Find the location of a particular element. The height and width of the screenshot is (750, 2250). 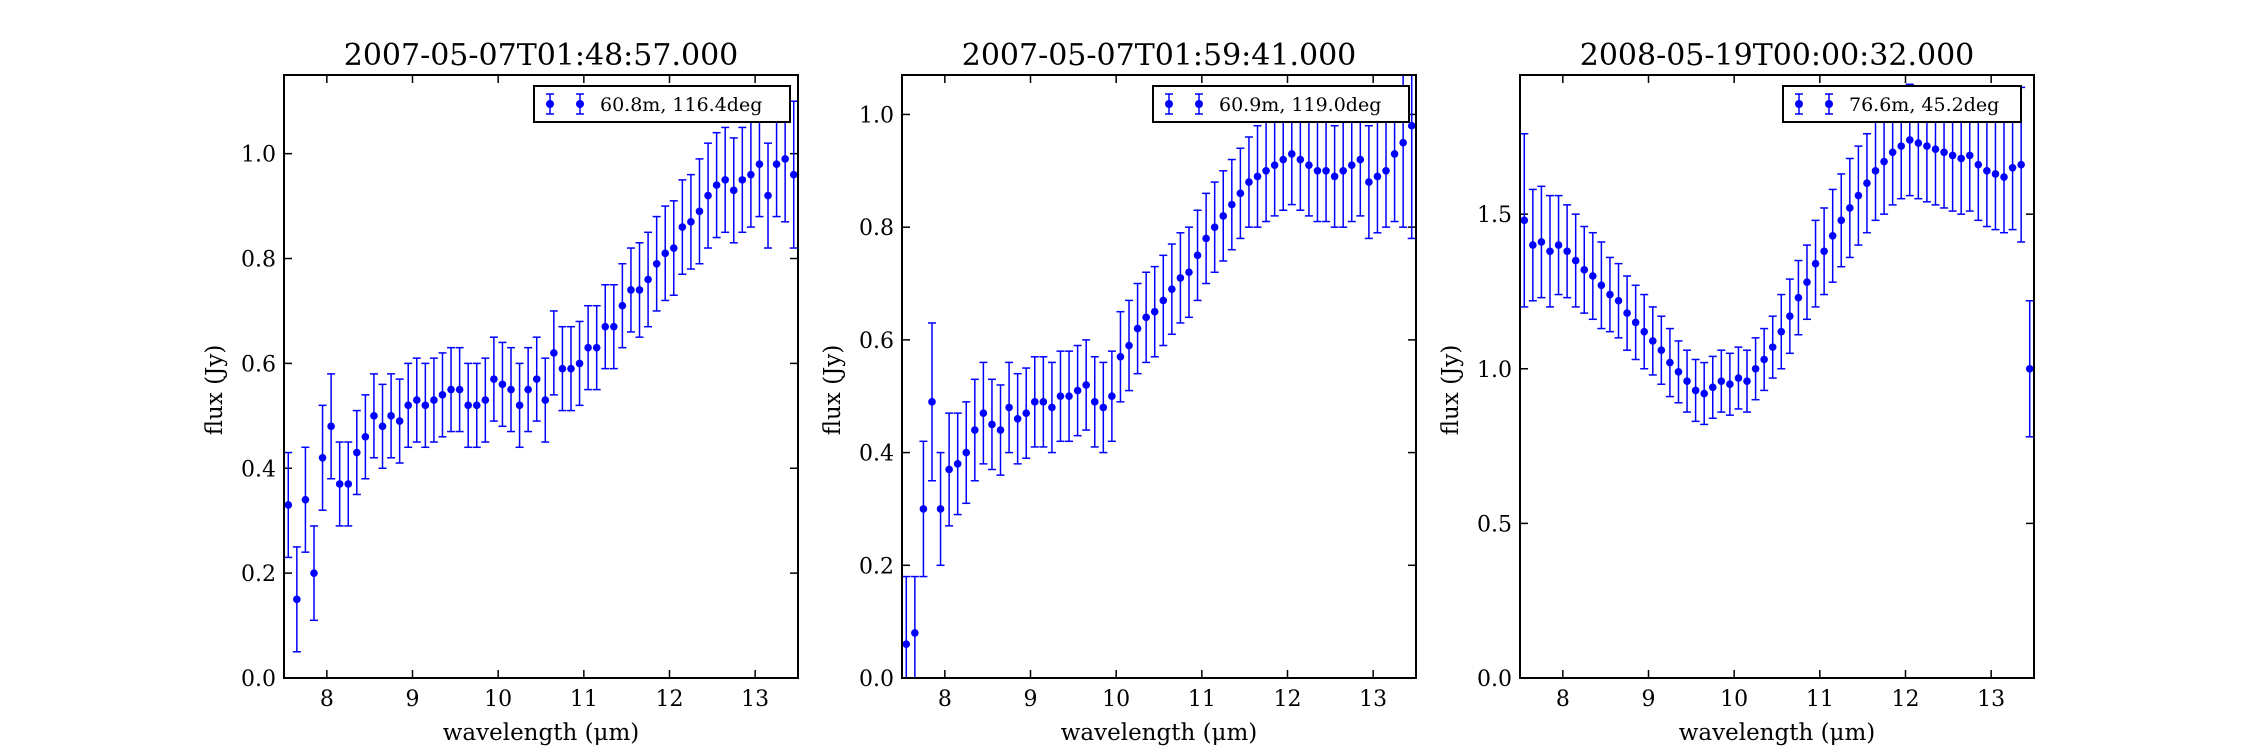

subplot-3-xtick-label: 10 is located at coordinates (1734, 699).